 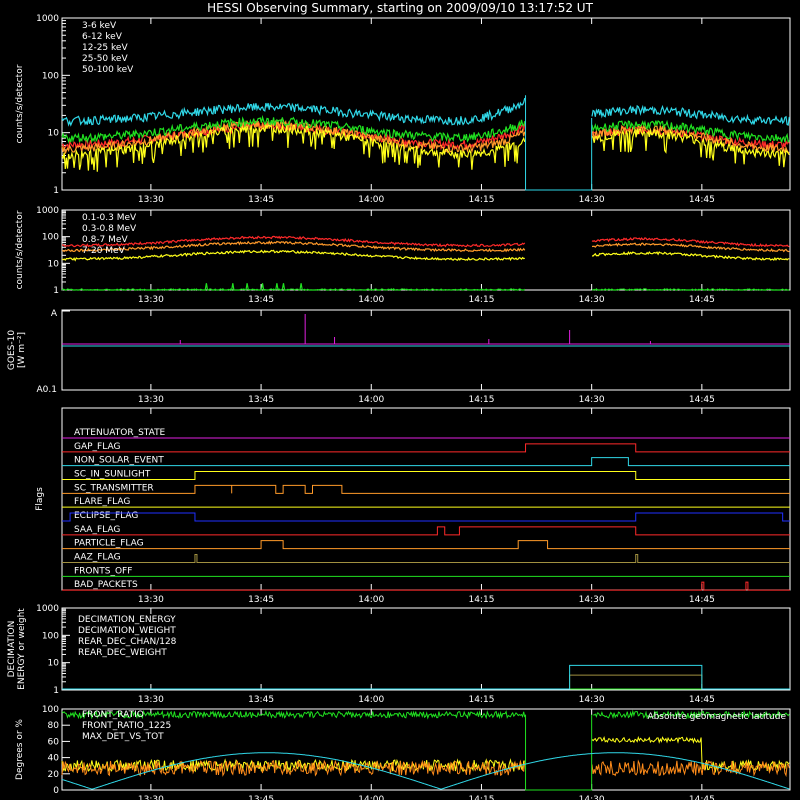 I want to click on legend-entry: 7-20 MeV, so click(x=104, y=251).